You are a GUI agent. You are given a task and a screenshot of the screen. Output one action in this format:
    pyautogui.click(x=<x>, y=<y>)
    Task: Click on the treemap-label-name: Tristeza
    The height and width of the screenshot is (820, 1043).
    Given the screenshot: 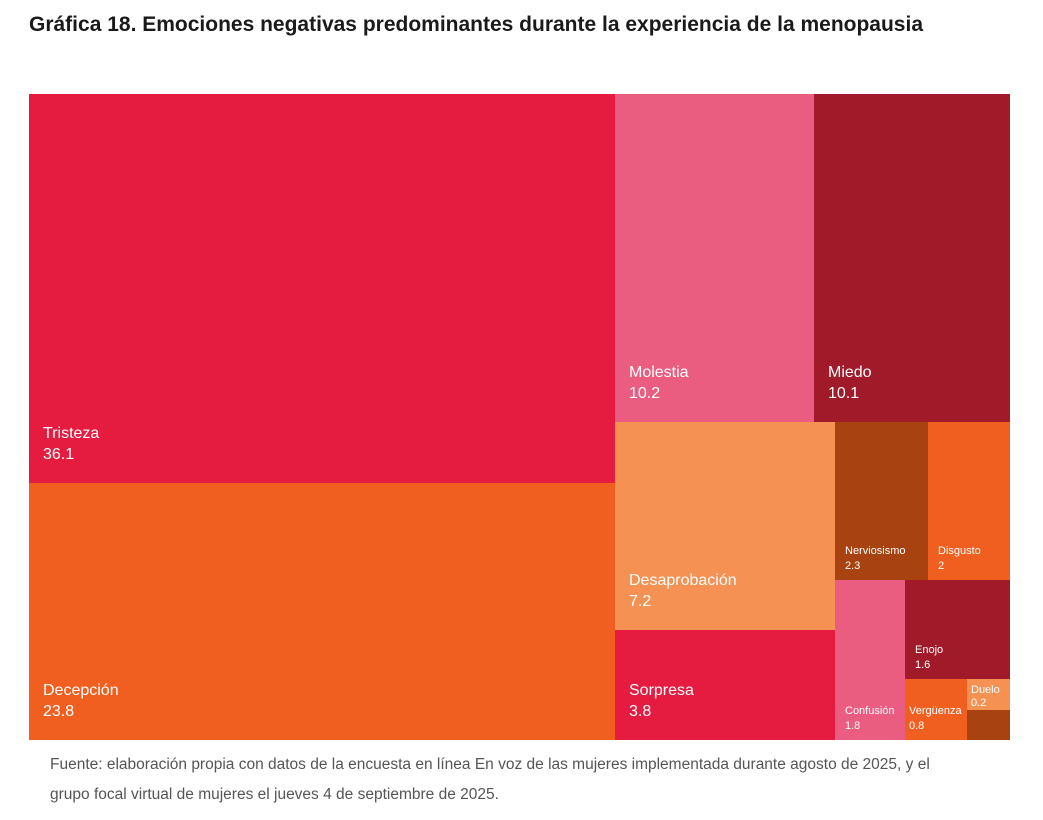 What is the action you would take?
    pyautogui.click(x=71, y=434)
    